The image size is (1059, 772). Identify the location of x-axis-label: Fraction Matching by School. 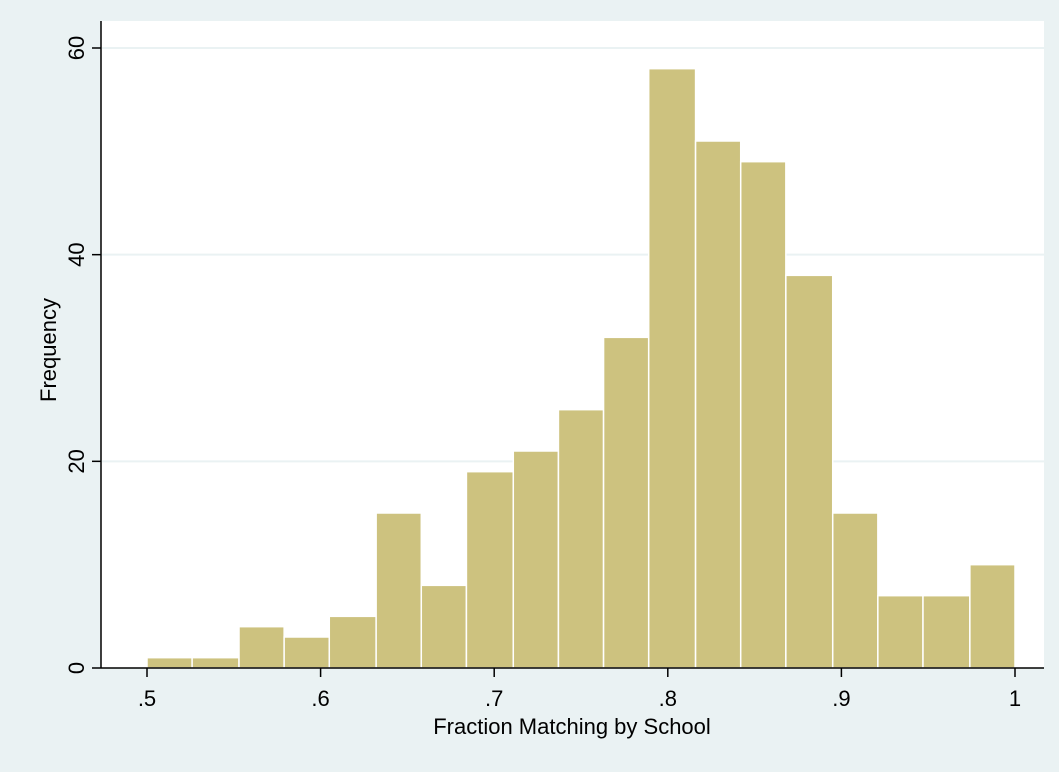
(572, 726).